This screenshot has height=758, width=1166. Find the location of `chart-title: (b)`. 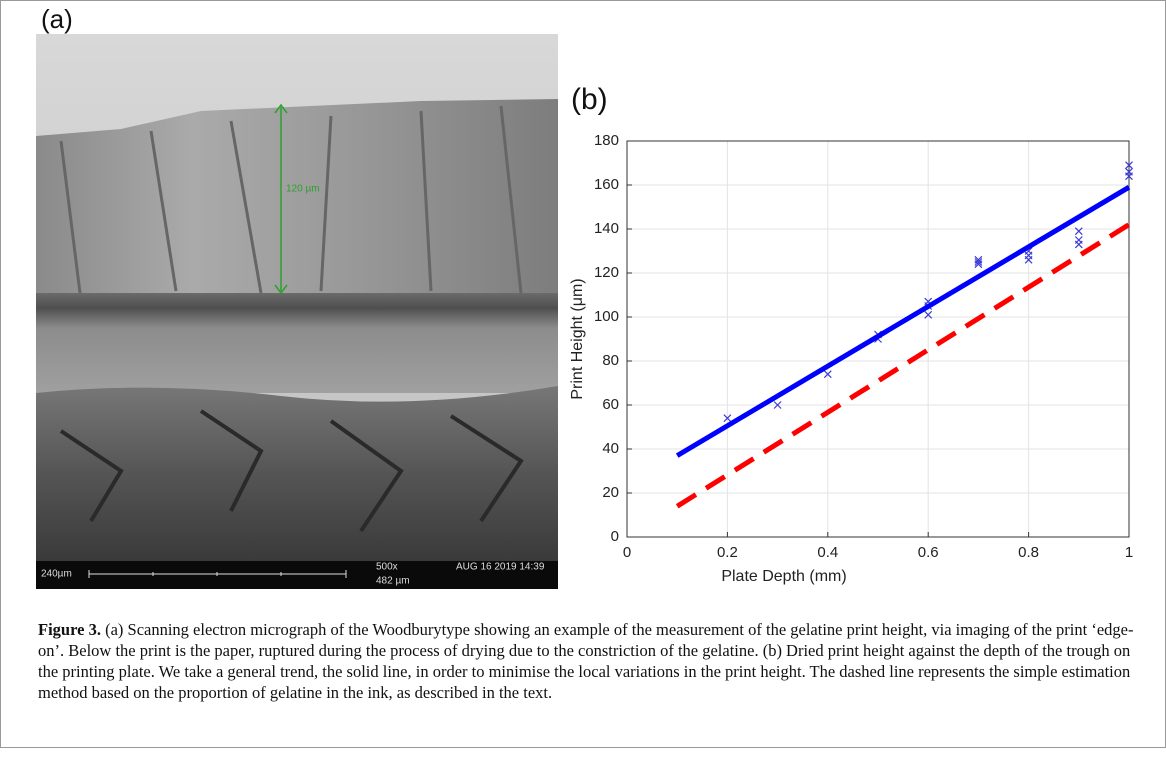

chart-title: (b) is located at coordinates (589, 99).